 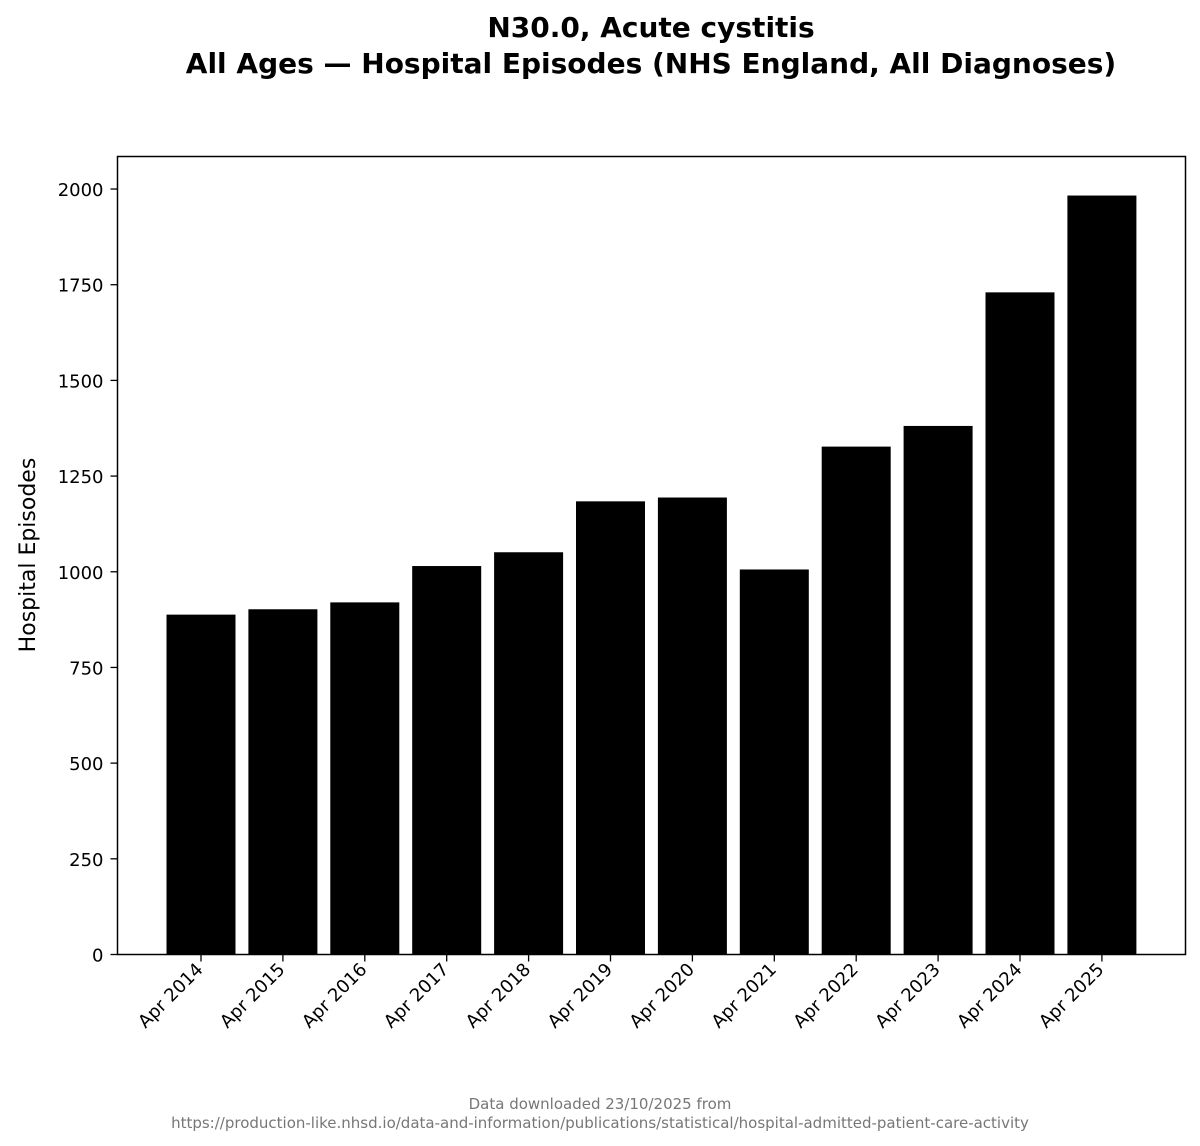 I want to click on footer-line-1: Data downloaded 23/10/2025 from, so click(x=600, y=1104).